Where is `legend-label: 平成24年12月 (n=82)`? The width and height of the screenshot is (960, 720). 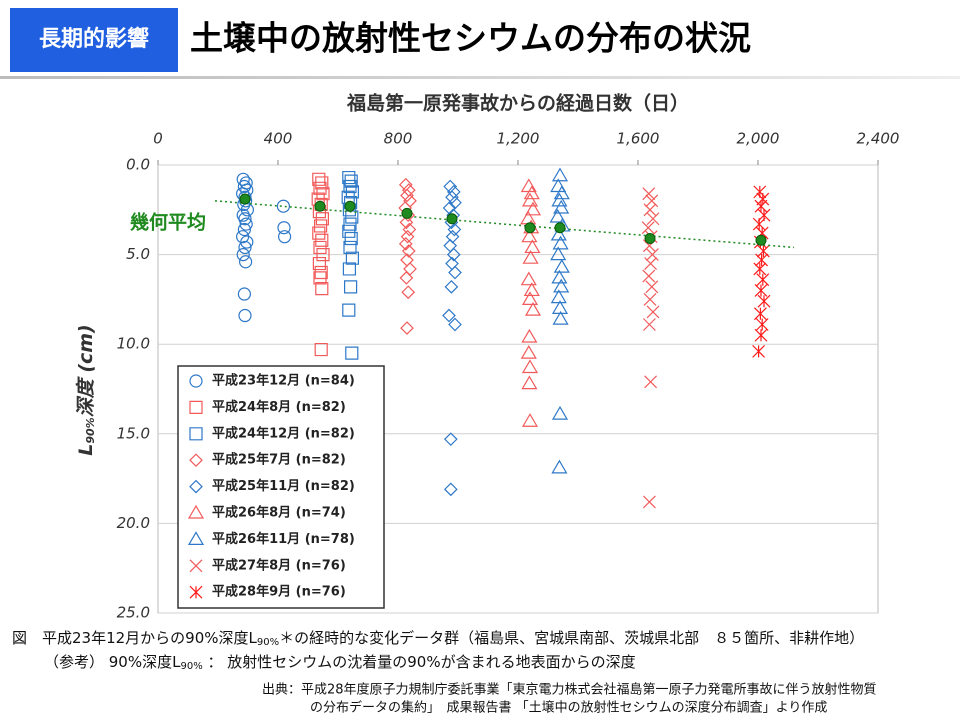
legend-label: 平成24年12月 (n=82) is located at coordinates (283, 433).